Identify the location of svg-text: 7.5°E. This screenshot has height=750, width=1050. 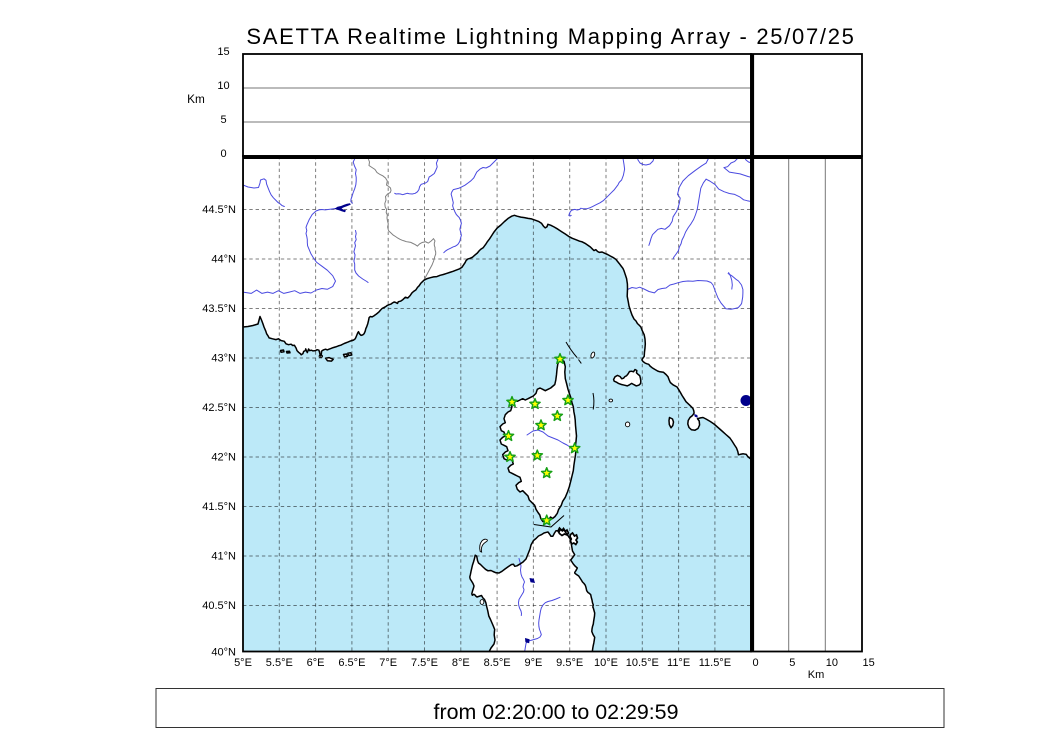
(424, 663).